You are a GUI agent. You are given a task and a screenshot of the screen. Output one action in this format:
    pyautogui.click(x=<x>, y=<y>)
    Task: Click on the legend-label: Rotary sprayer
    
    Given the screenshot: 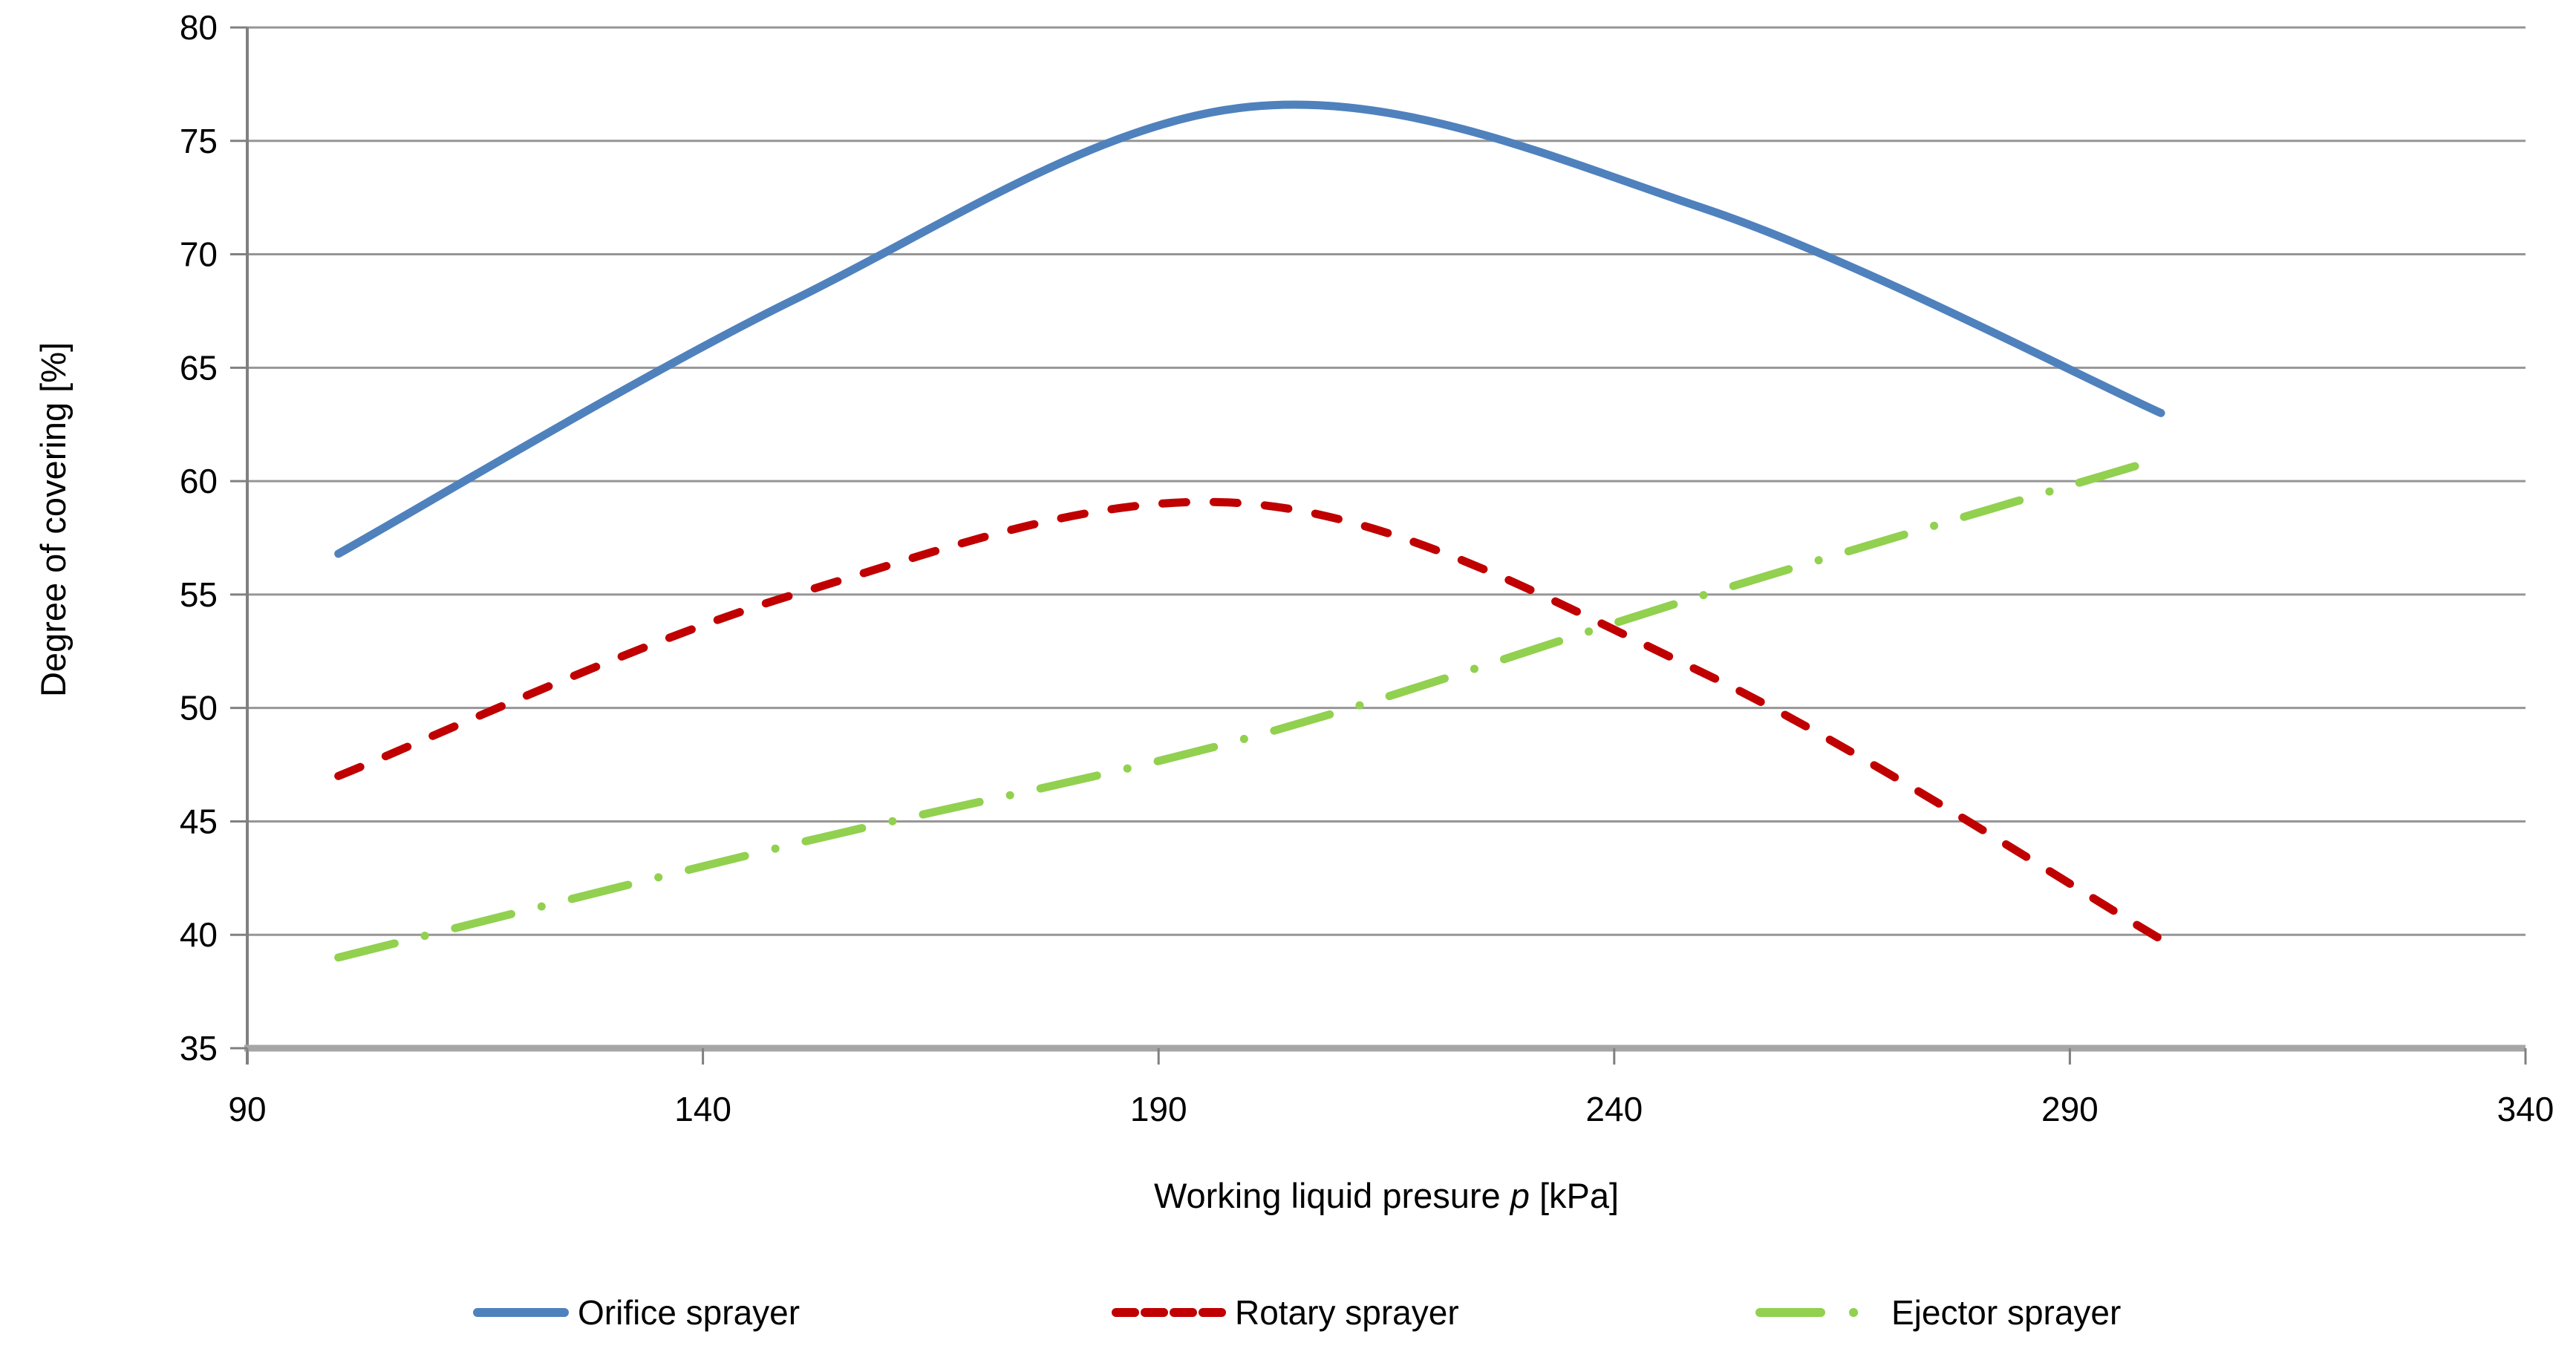 What is the action you would take?
    pyautogui.click(x=1347, y=1312)
    